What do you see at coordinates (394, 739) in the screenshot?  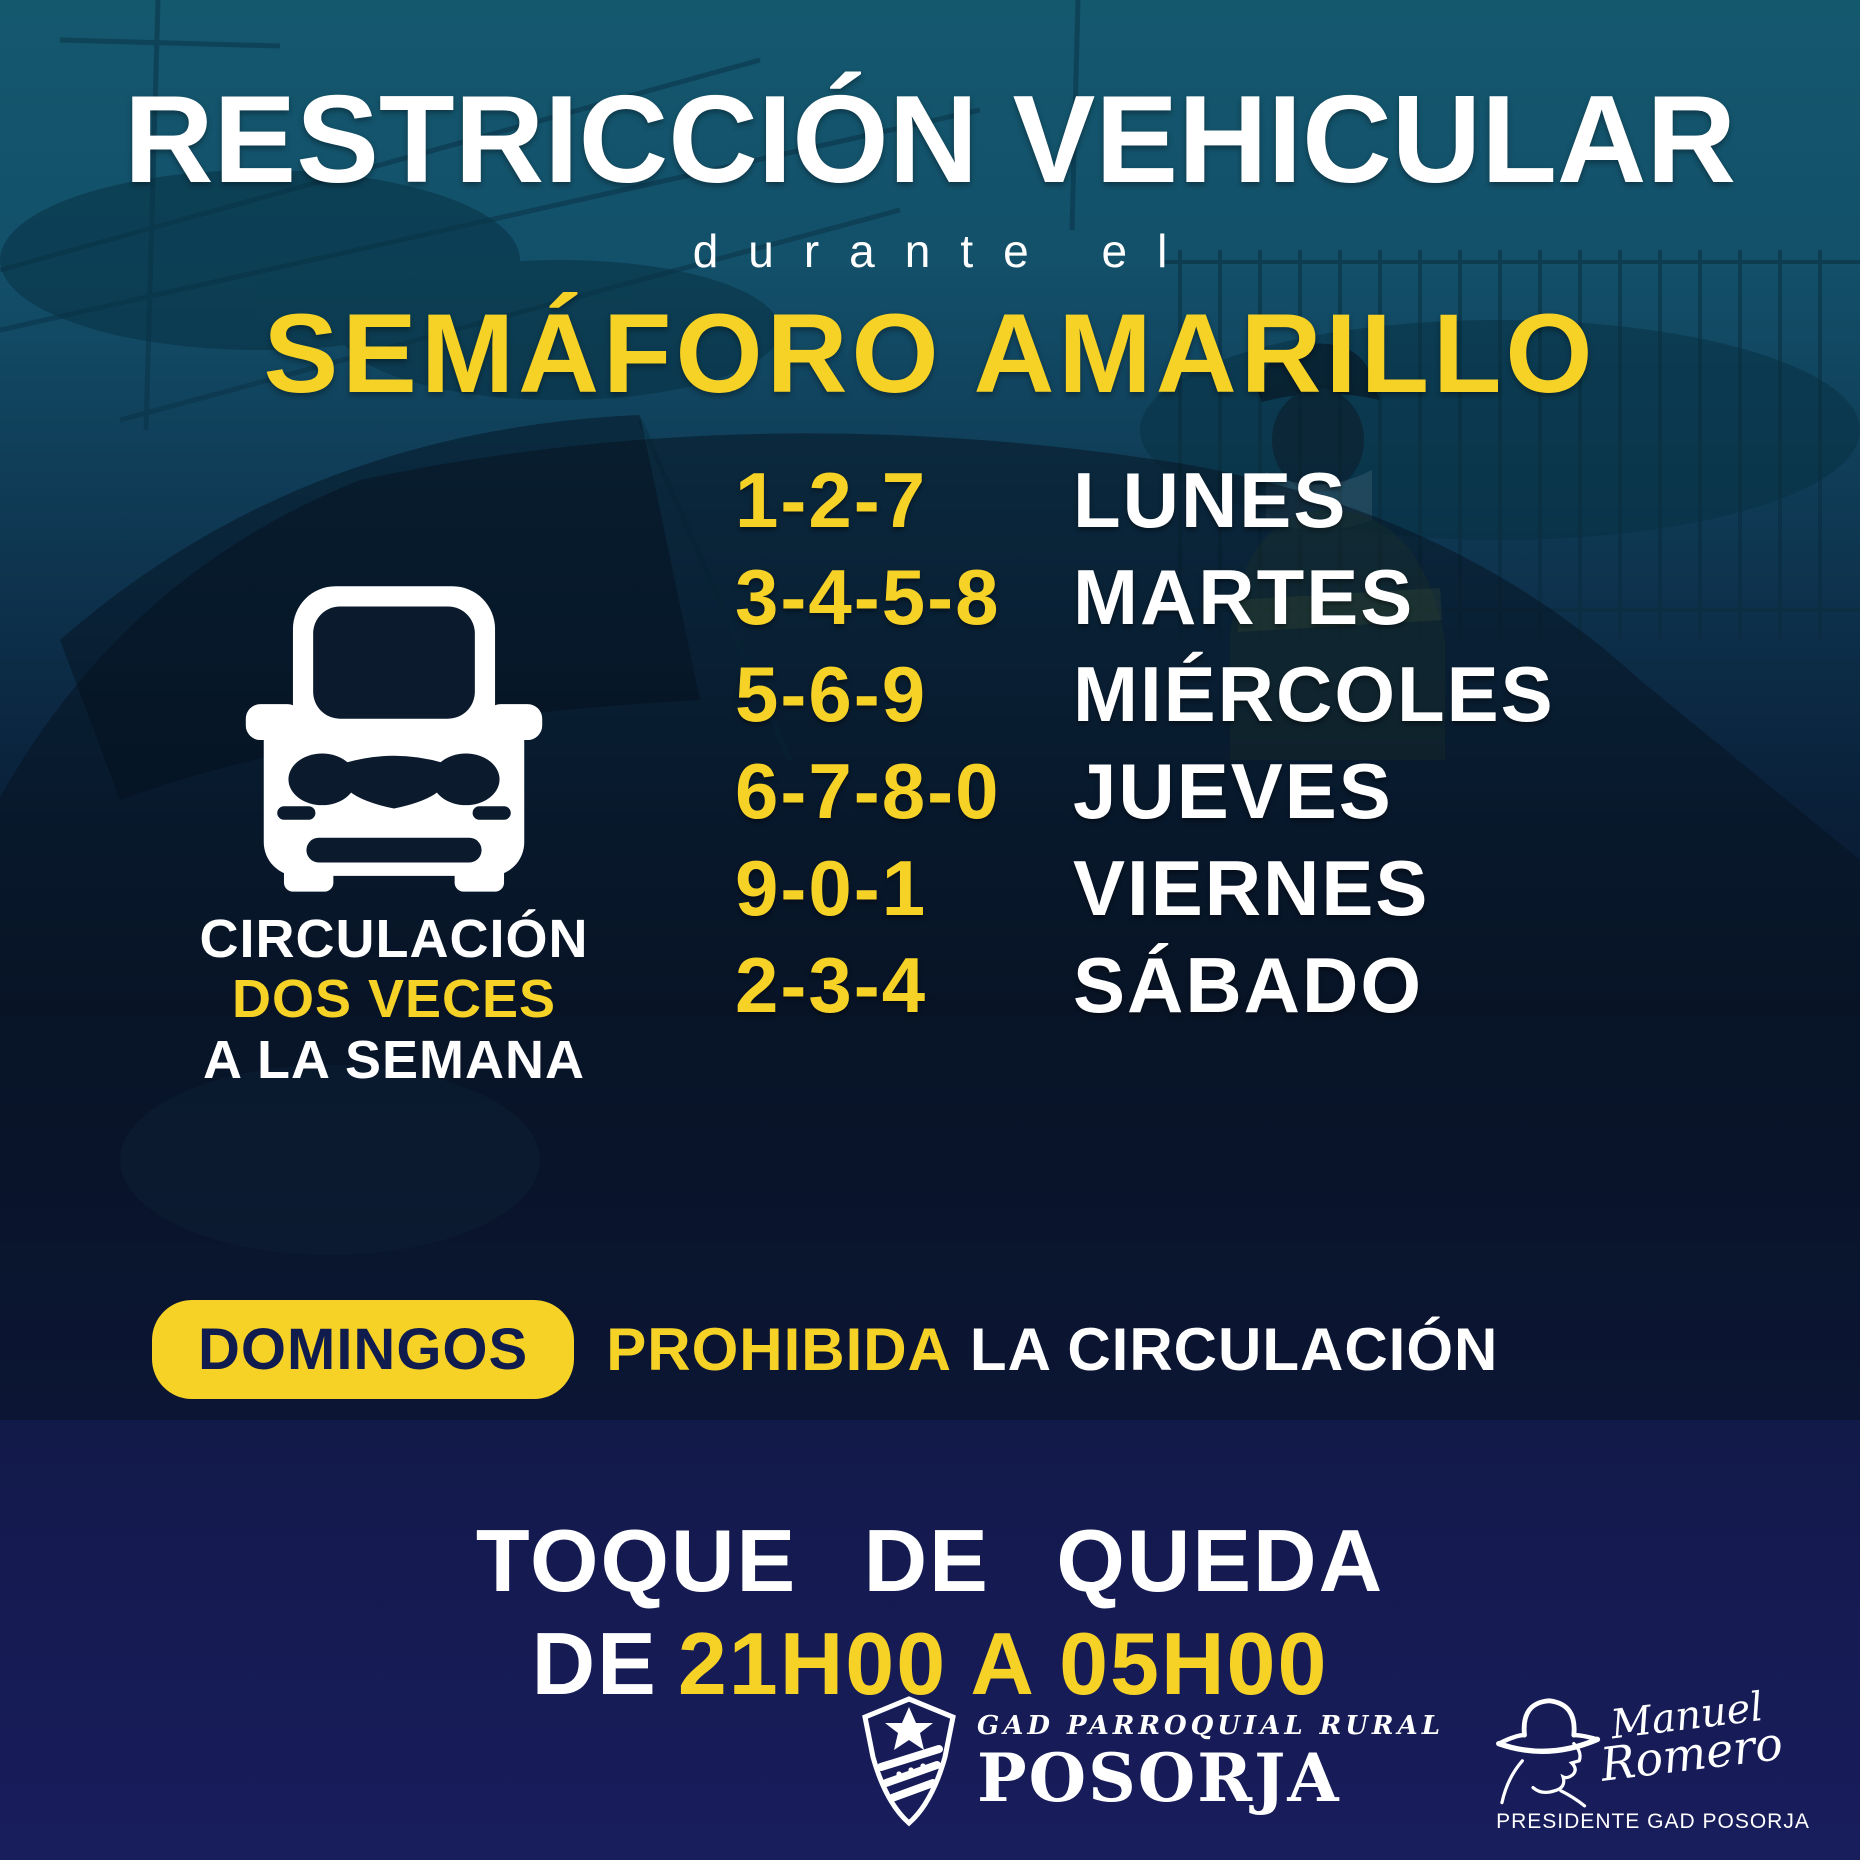 I see `car-front-icon` at bounding box center [394, 739].